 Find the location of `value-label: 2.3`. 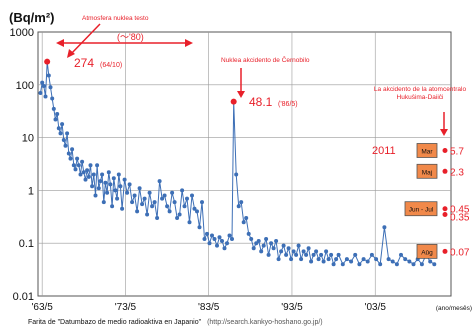

value-label: 2.3 is located at coordinates (457, 172).